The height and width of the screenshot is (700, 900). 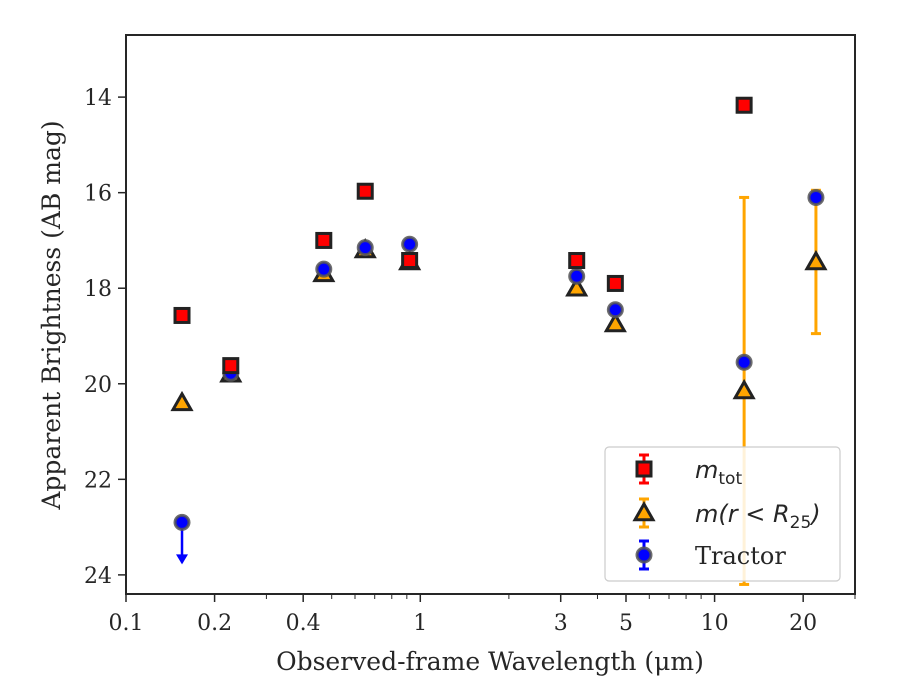 I want to click on x-axis-label: Observed-frame Wavelength (μm), so click(x=490, y=661).